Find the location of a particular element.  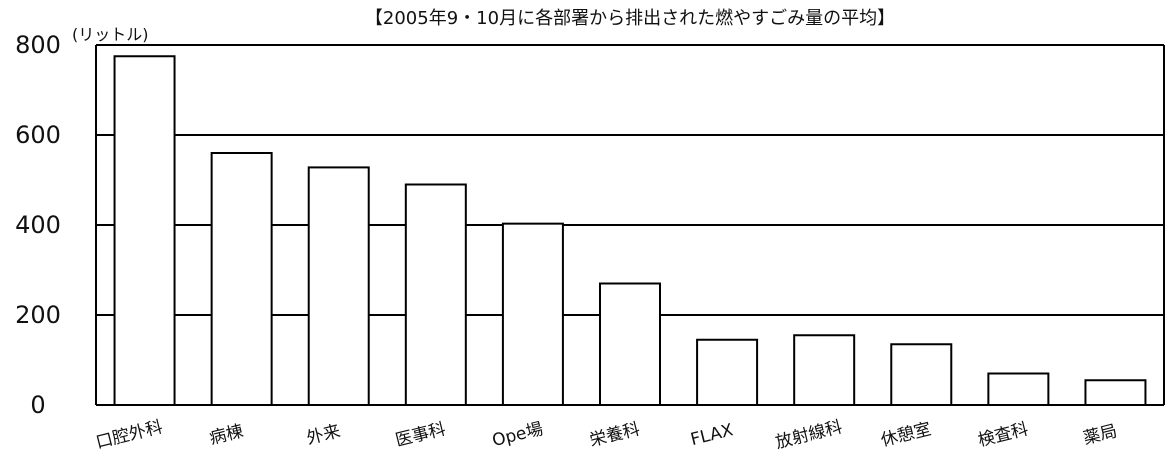

category-label-0: 口腔外科 is located at coordinates (129, 435).